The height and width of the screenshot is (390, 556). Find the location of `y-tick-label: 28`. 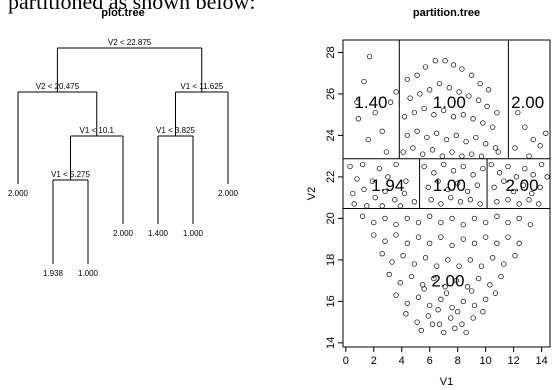

y-tick-label: 28 is located at coordinates (331, 52).